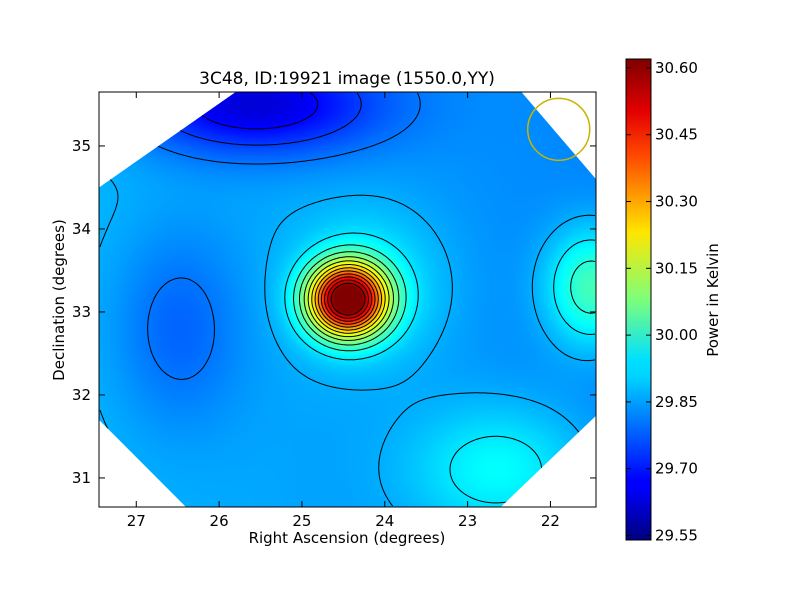 The image size is (800, 600). What do you see at coordinates (81, 478) in the screenshot?
I see `y-tick-label: 31` at bounding box center [81, 478].